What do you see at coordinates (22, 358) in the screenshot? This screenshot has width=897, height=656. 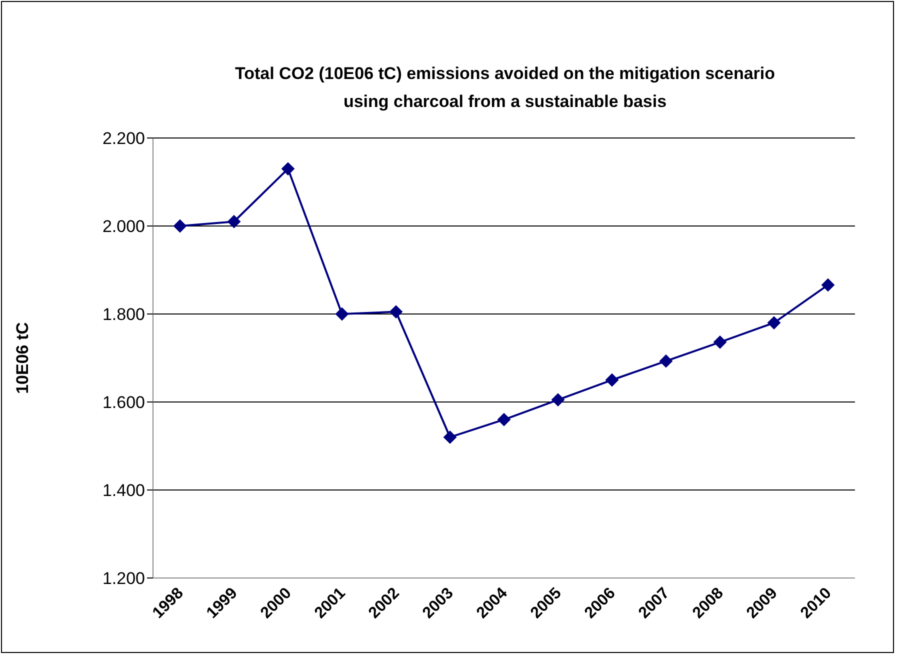 I see `y-axis-title: 10E06 tC` at bounding box center [22, 358].